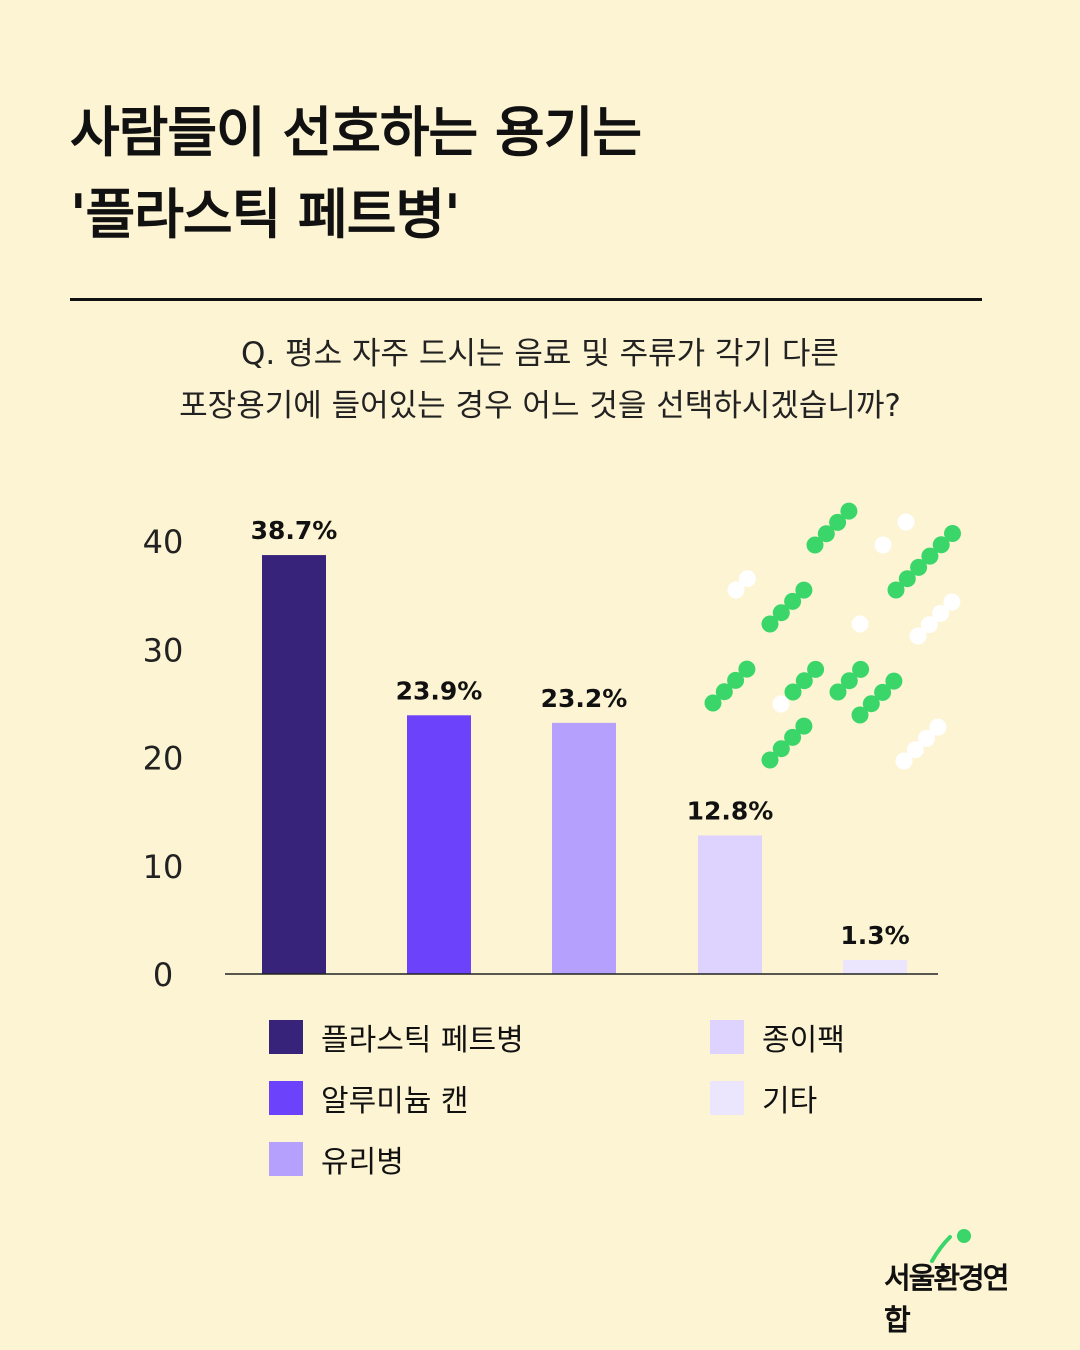 This screenshot has width=1080, height=1350. I want to click on legend-label: 플라스틱 페트병, so click(422, 1040).